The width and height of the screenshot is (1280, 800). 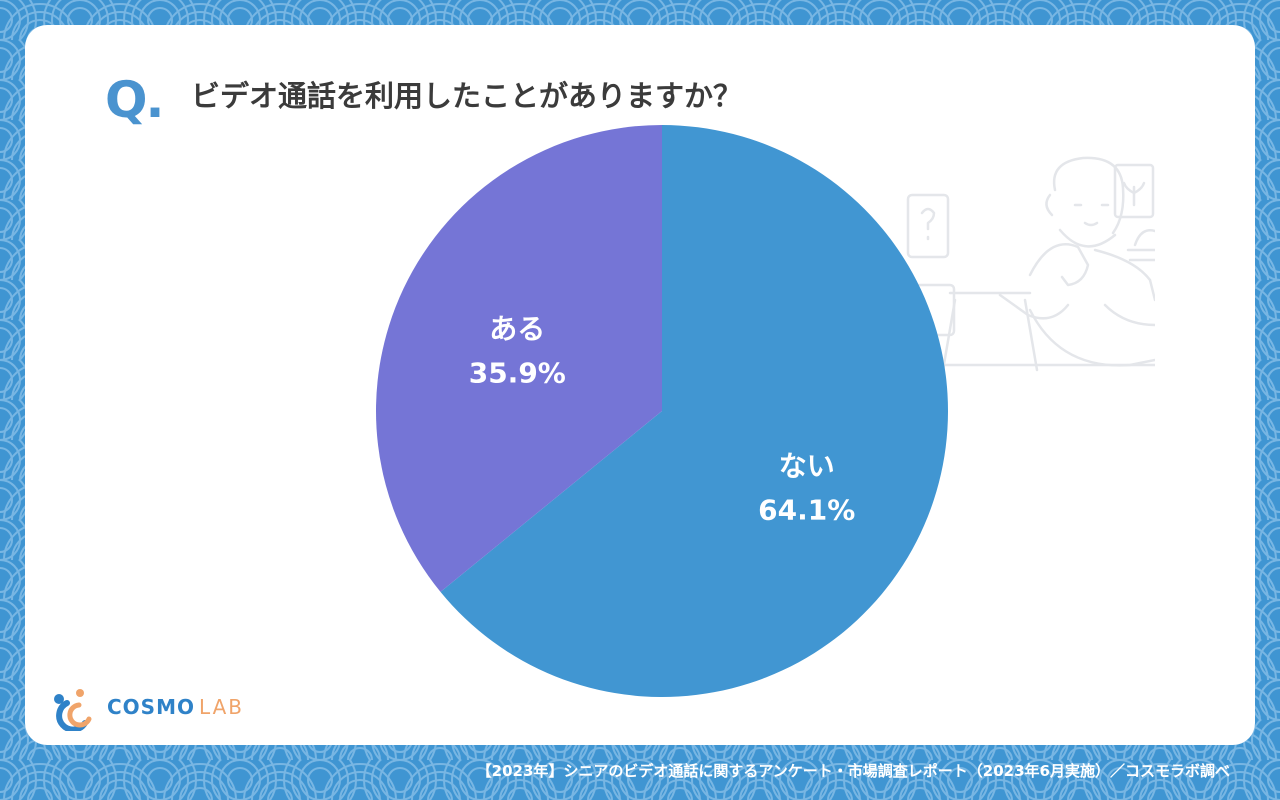 I want to click on question-mark-label: Q., so click(x=134, y=100).